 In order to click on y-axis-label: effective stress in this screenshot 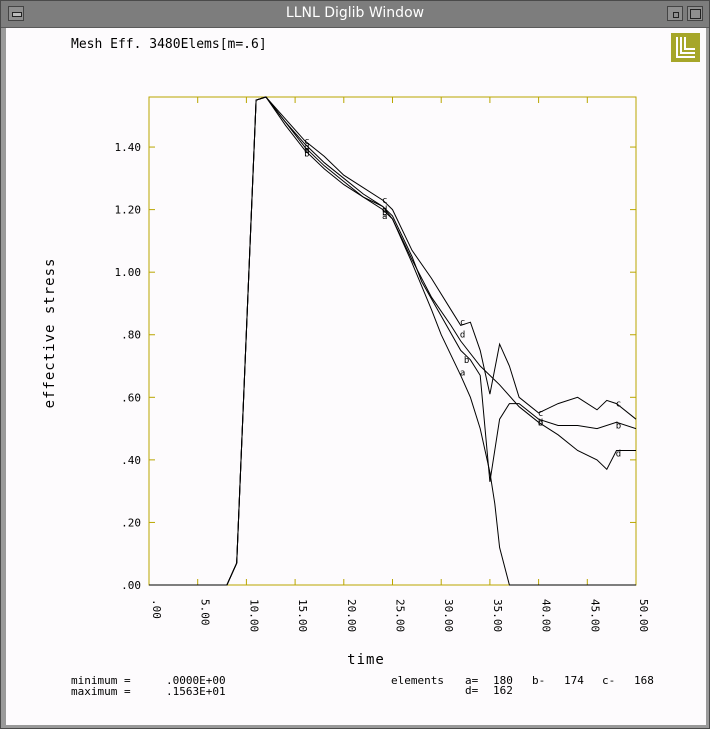, I will do `click(50, 333)`.